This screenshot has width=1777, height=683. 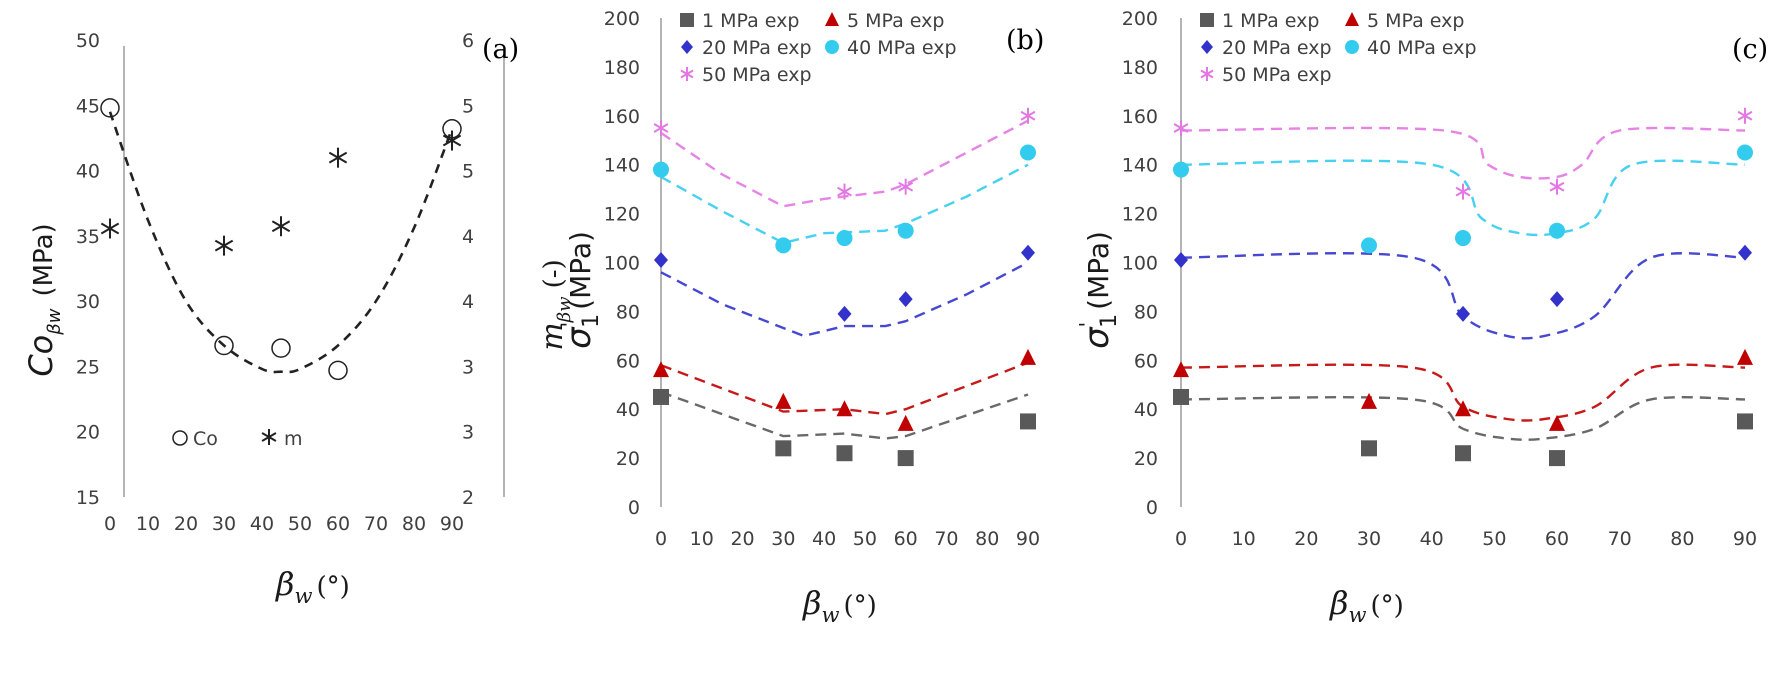 What do you see at coordinates (500, 49) in the screenshot?
I see `panel-a-label: (a)` at bounding box center [500, 49].